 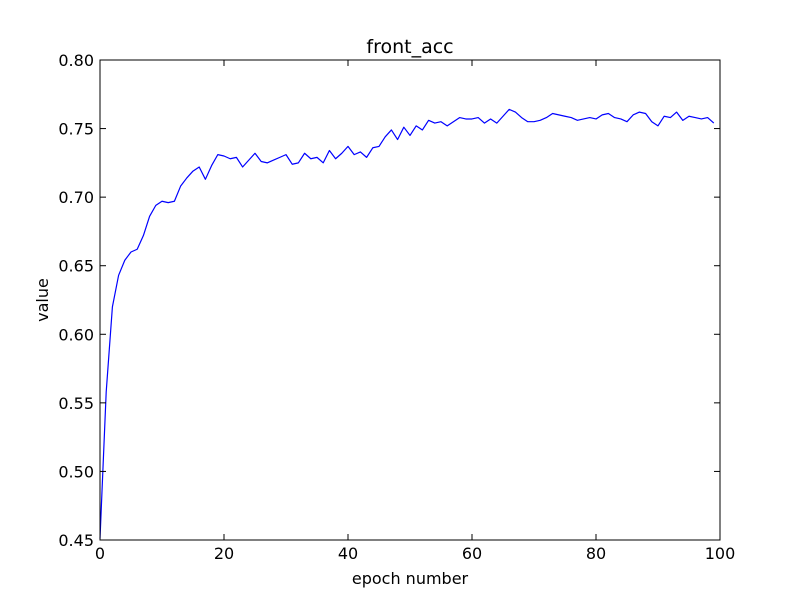 I want to click on x-tick-label: 80, so click(x=596, y=553).